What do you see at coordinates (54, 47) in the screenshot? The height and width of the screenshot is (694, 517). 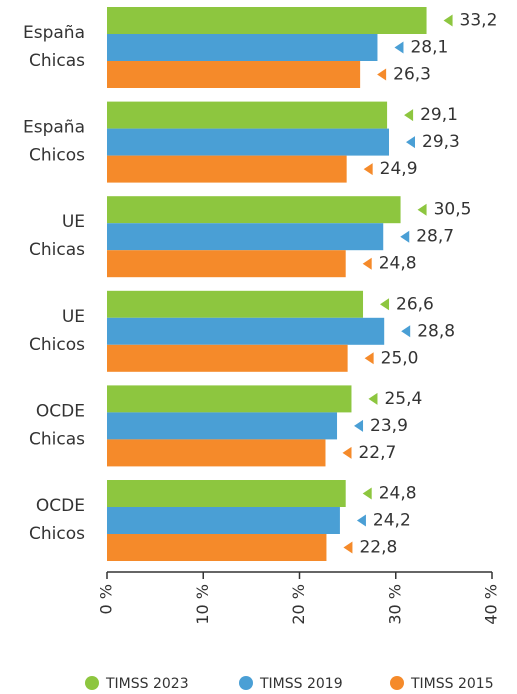 I see `category-label: España Chicas` at bounding box center [54, 47].